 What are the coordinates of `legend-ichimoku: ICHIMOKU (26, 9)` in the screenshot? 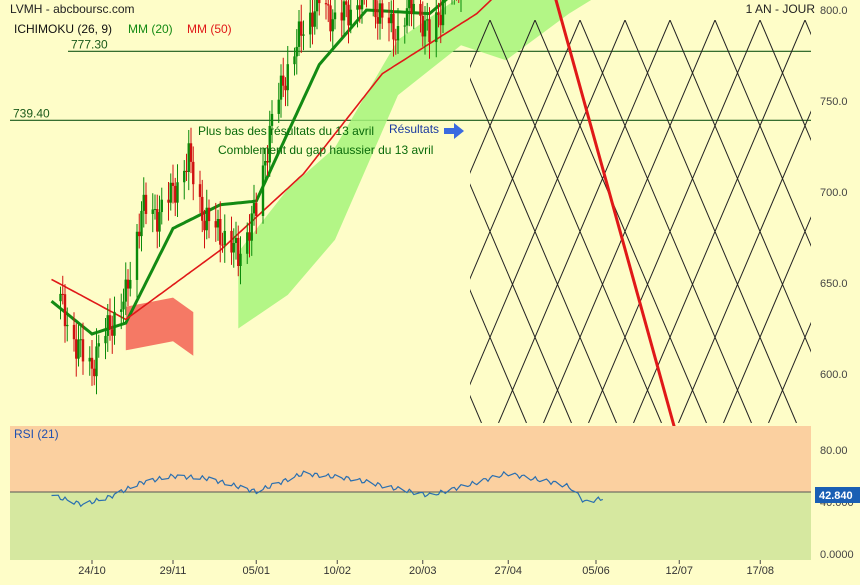 It's located at (63, 29).